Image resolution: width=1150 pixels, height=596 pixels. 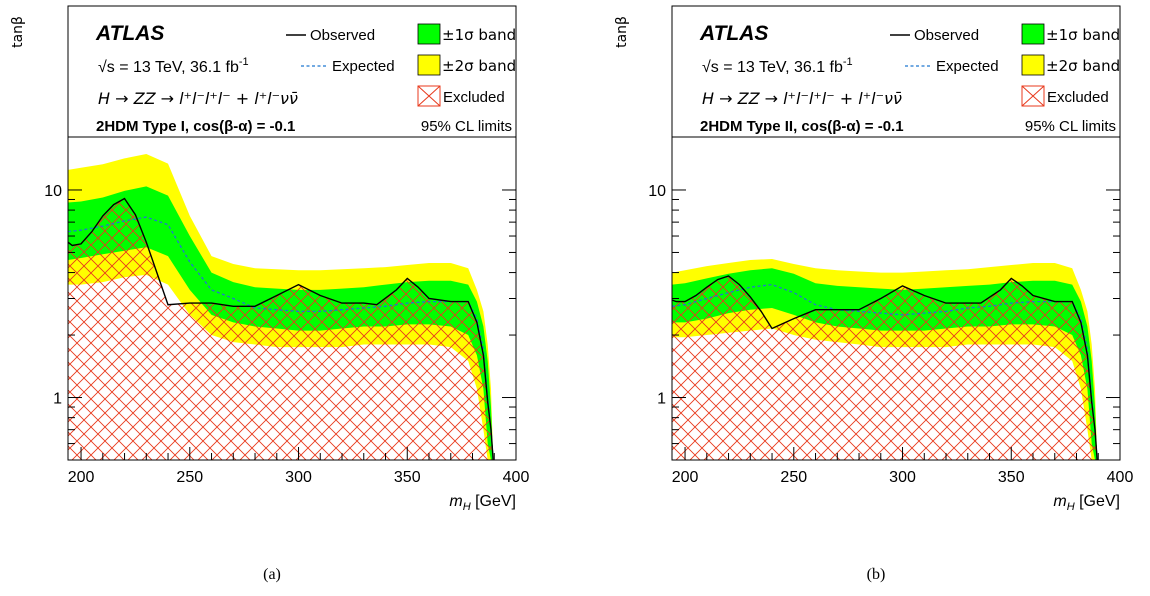 I want to click on caption-a: (a), so click(x=272, y=574).